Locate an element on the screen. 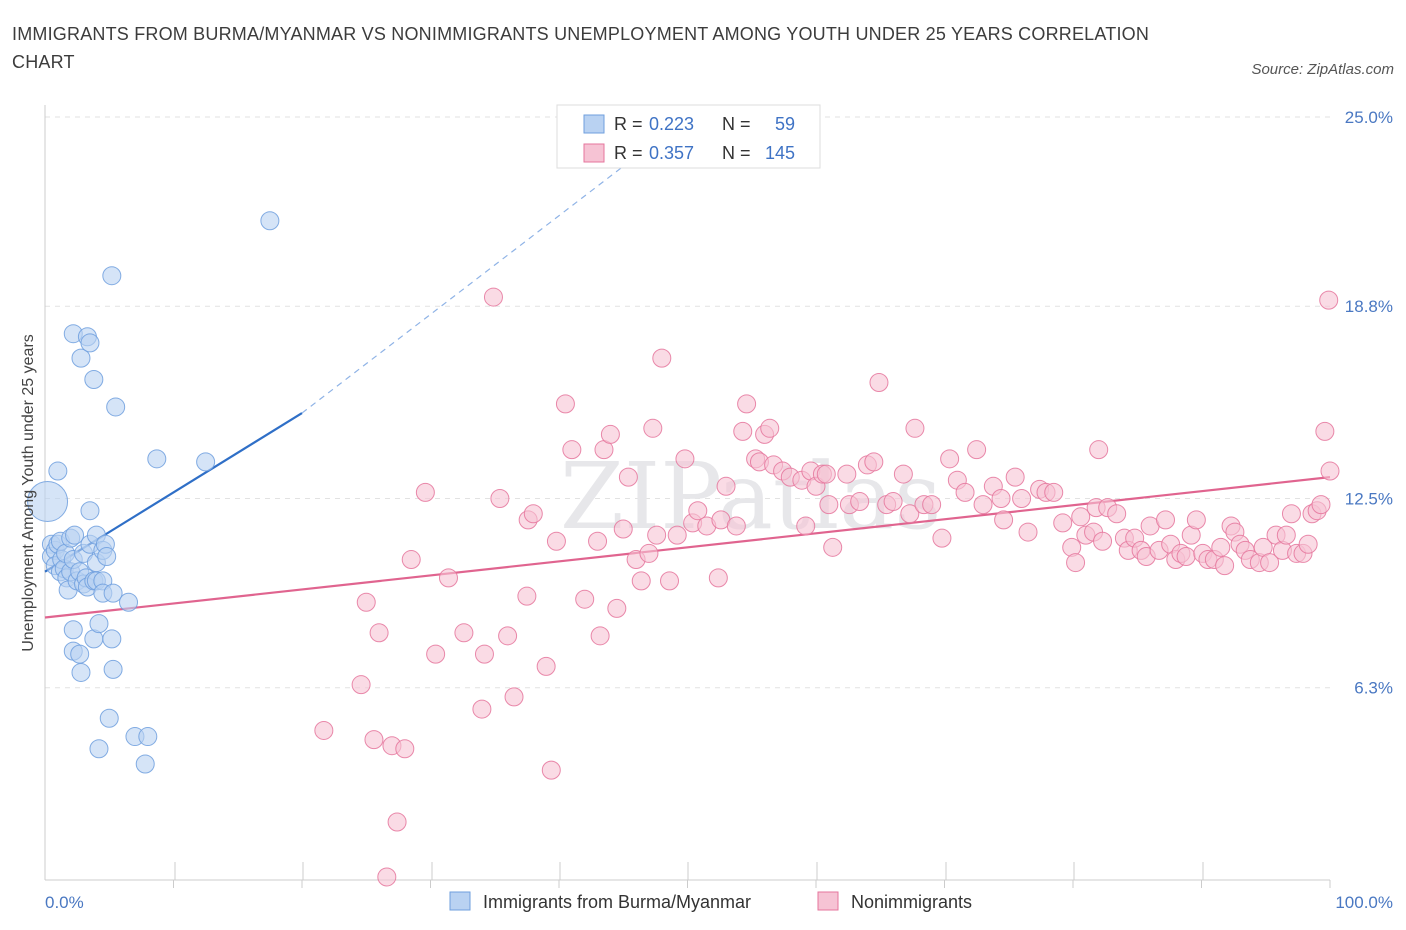 This screenshot has width=1406, height=930. x-tick-label-0: 0.0% is located at coordinates (64, 902).